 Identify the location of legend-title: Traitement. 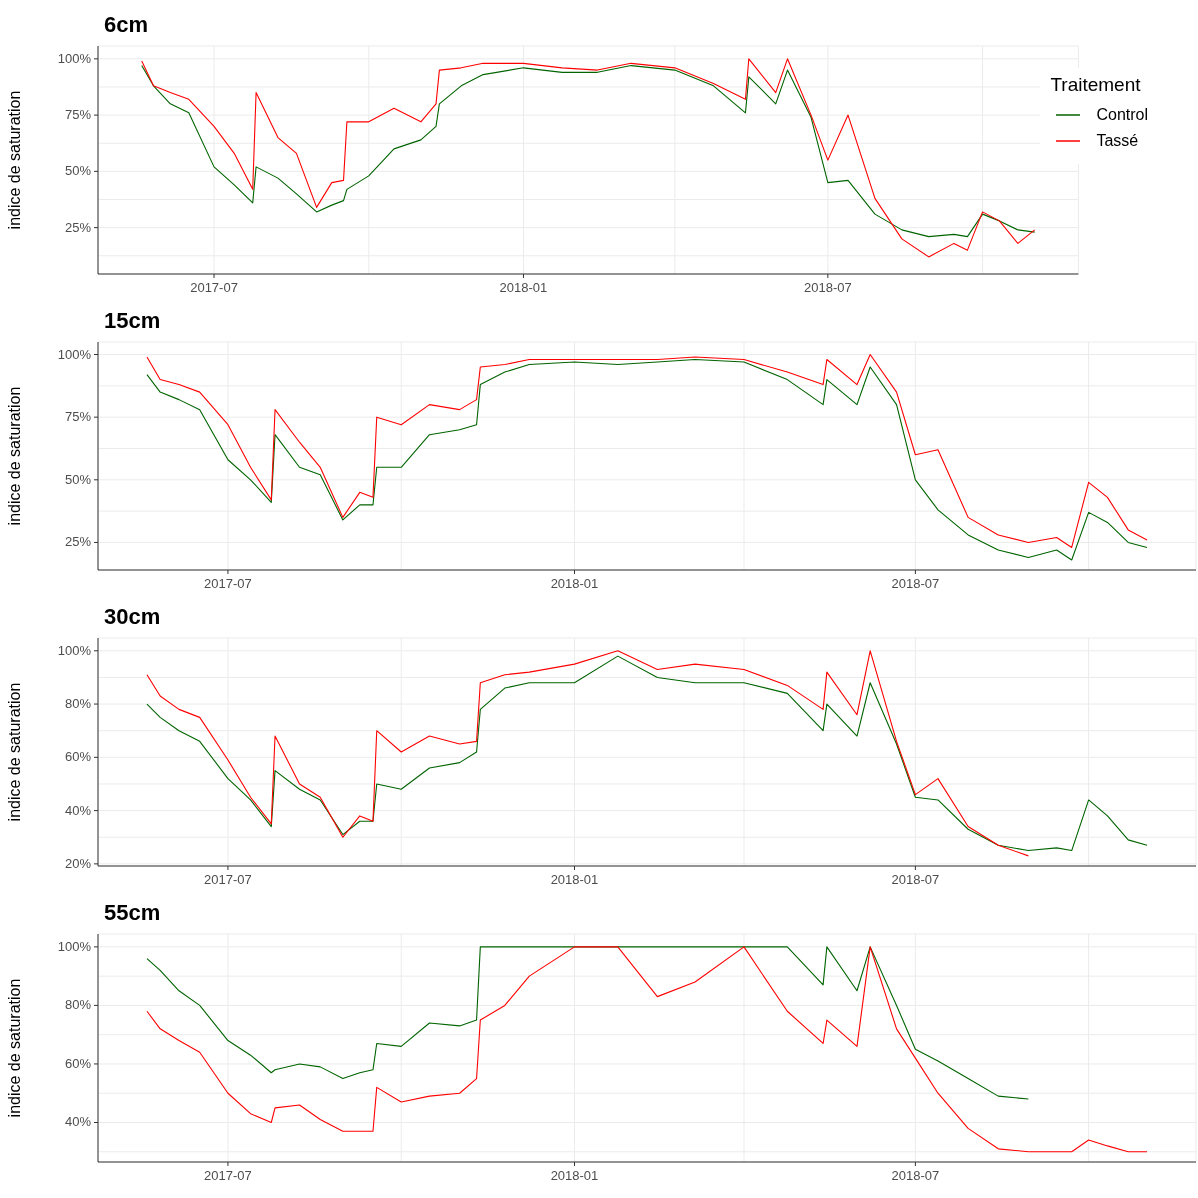
(1096, 85).